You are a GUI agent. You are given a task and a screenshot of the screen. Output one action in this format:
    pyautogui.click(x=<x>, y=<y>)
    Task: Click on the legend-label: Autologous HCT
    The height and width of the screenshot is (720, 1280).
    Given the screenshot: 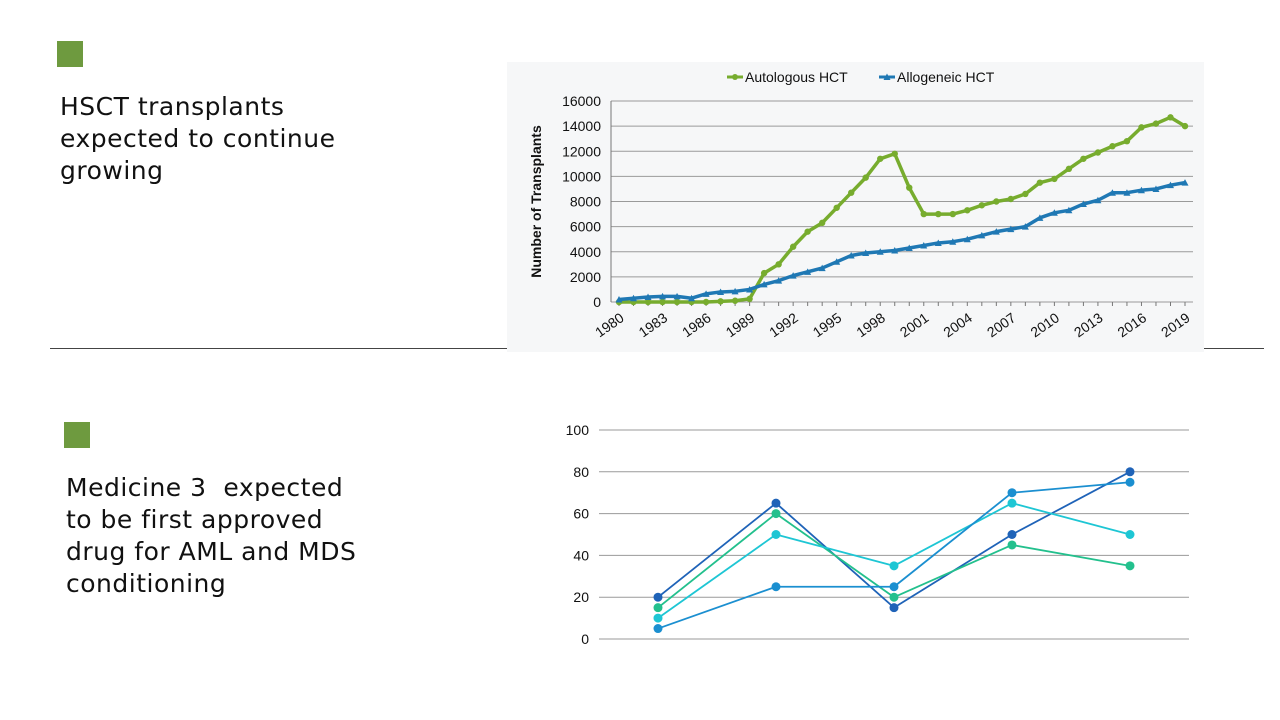 What is the action you would take?
    pyautogui.click(x=796, y=77)
    